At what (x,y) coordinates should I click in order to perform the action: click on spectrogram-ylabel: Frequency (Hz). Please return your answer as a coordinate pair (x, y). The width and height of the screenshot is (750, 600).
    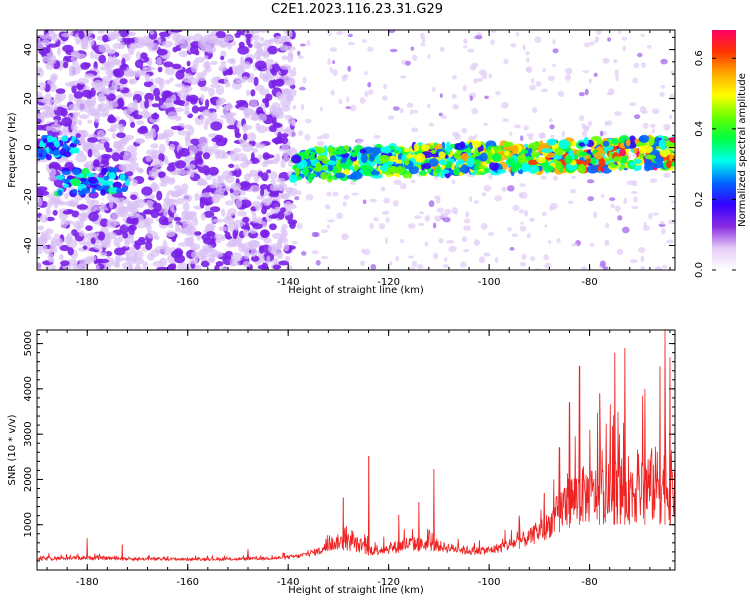
    Looking at the image, I should click on (12, 150).